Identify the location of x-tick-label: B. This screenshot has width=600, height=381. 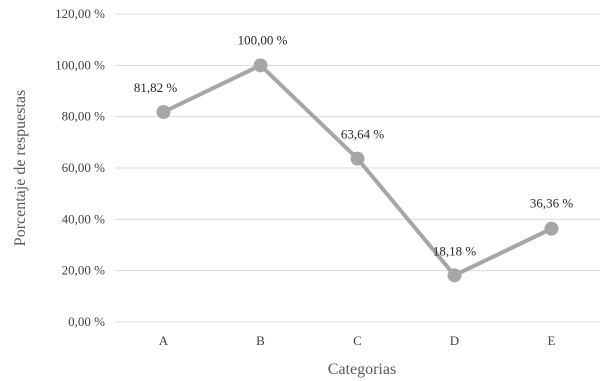
(260, 340).